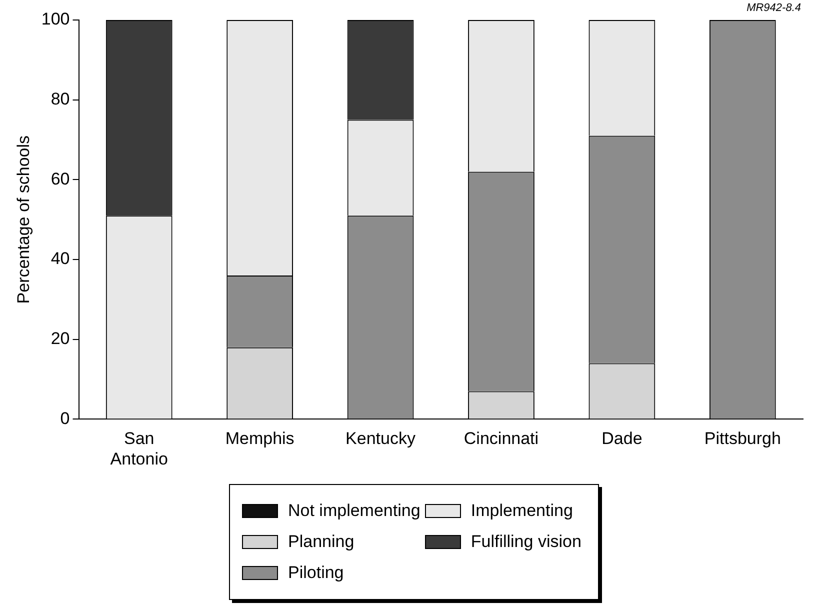 The height and width of the screenshot is (604, 833). I want to click on x-tick-label: Pittsburgh, so click(742, 438).